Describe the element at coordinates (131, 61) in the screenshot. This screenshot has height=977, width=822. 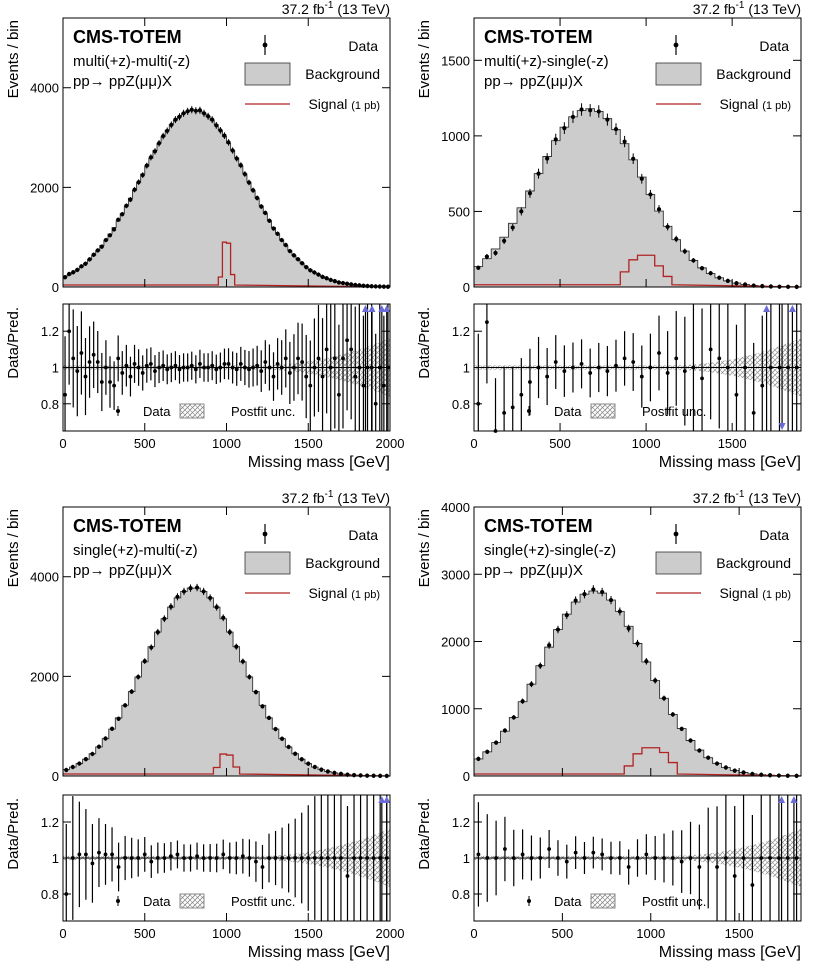
I see `category-label: multi(+z)-multi(-z)` at that location.